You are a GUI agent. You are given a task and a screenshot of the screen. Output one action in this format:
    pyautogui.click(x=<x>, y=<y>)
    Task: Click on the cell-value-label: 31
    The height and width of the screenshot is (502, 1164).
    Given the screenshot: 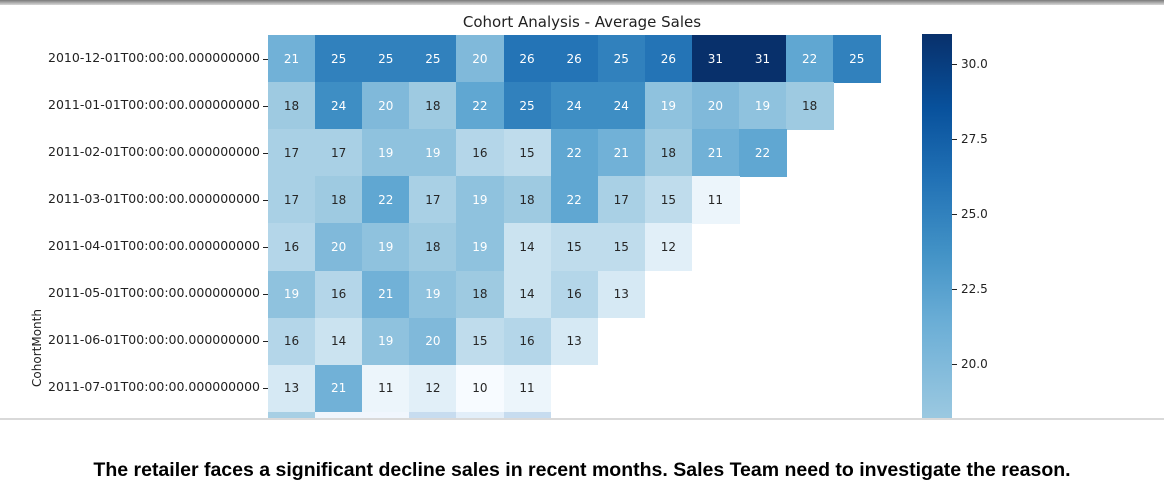 What is the action you would take?
    pyautogui.click(x=715, y=58)
    